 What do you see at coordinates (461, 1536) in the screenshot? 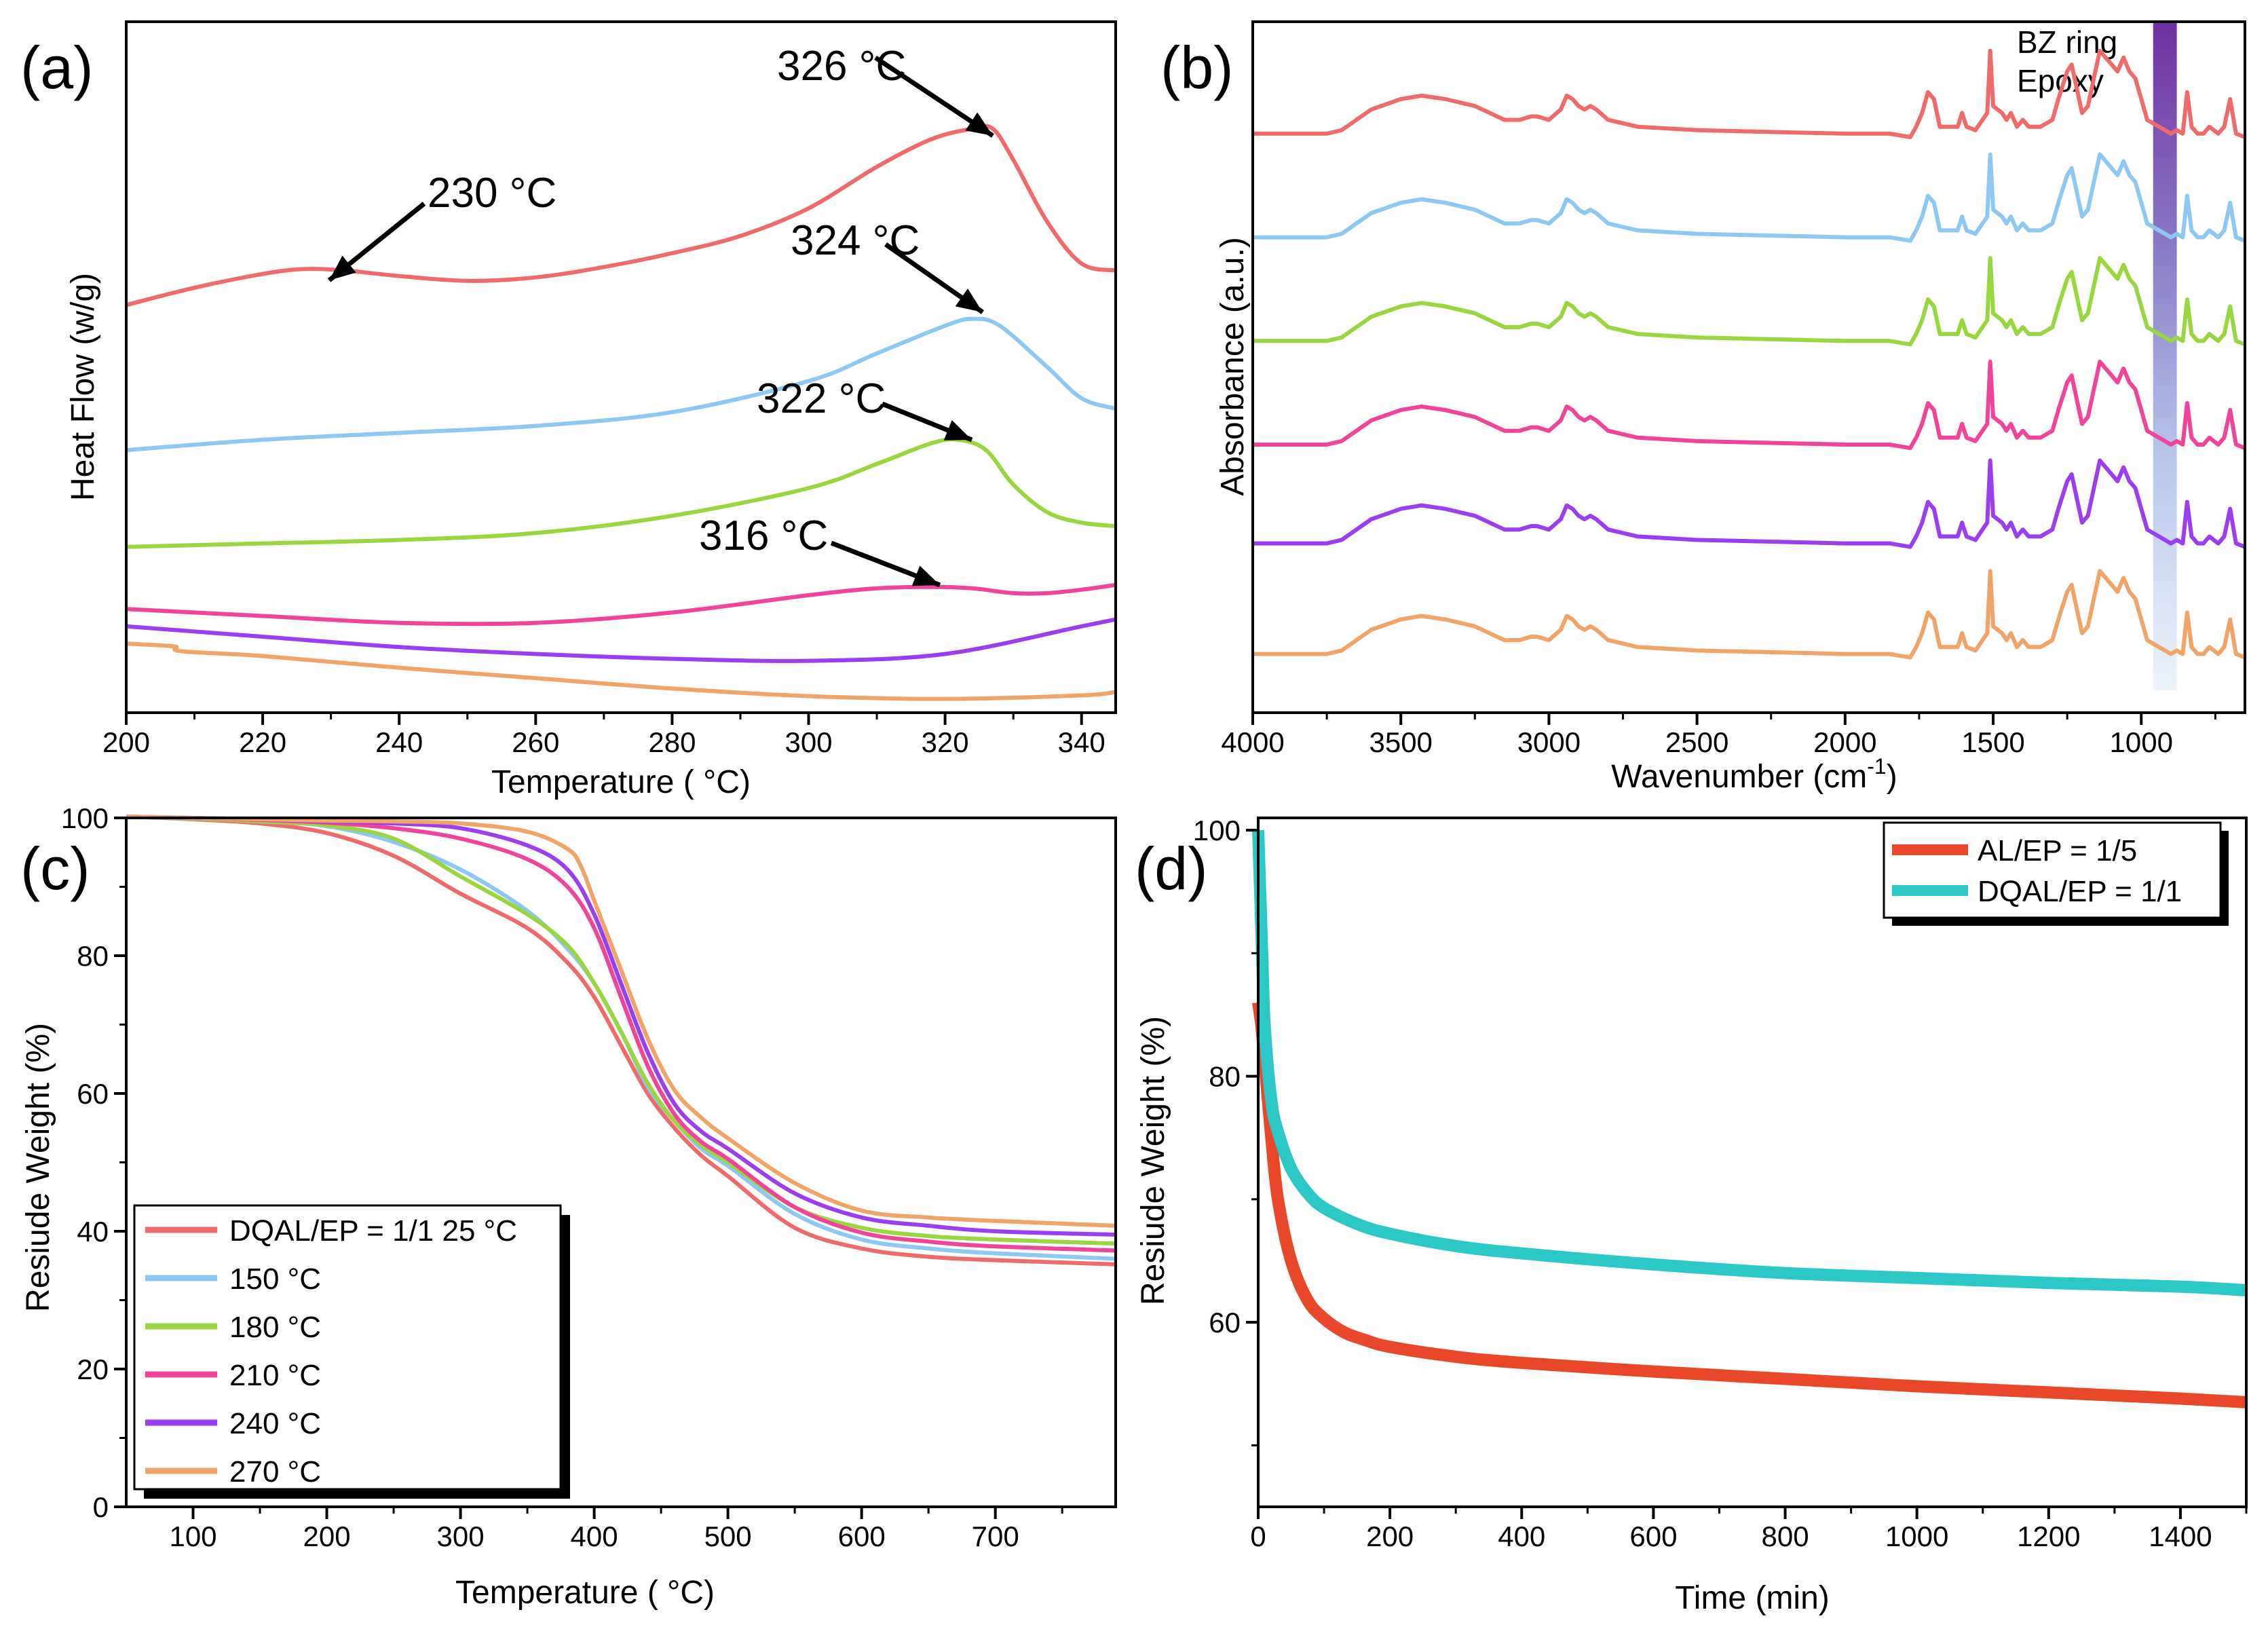
I see `panel-c-x-tick-label: 300` at bounding box center [461, 1536].